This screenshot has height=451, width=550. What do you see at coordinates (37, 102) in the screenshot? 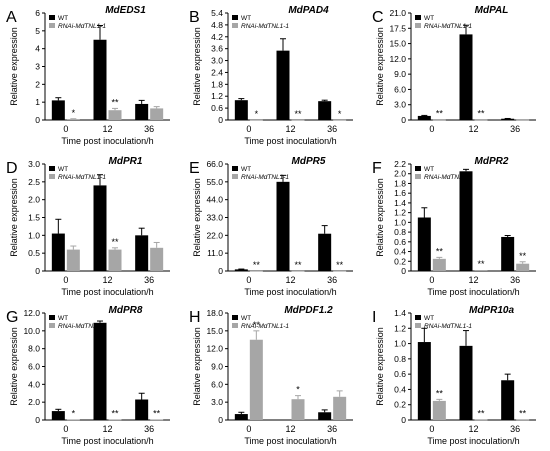
I see `y-tick-label: 1` at bounding box center [37, 102].